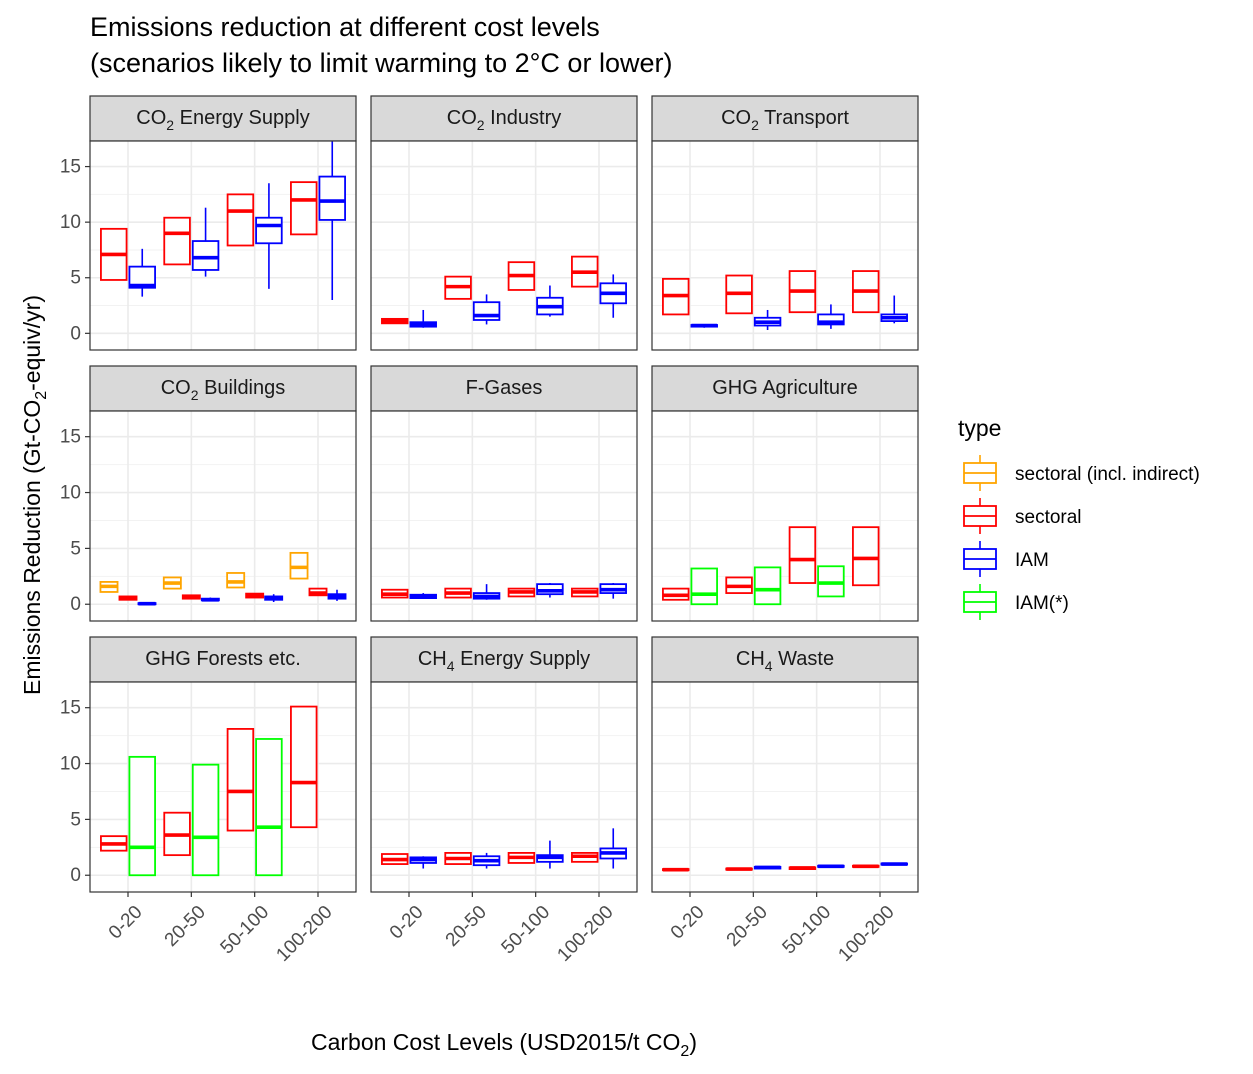 The width and height of the screenshot is (1253, 1074). I want to click on facet-panel: CO2 Industry, so click(504, 223).